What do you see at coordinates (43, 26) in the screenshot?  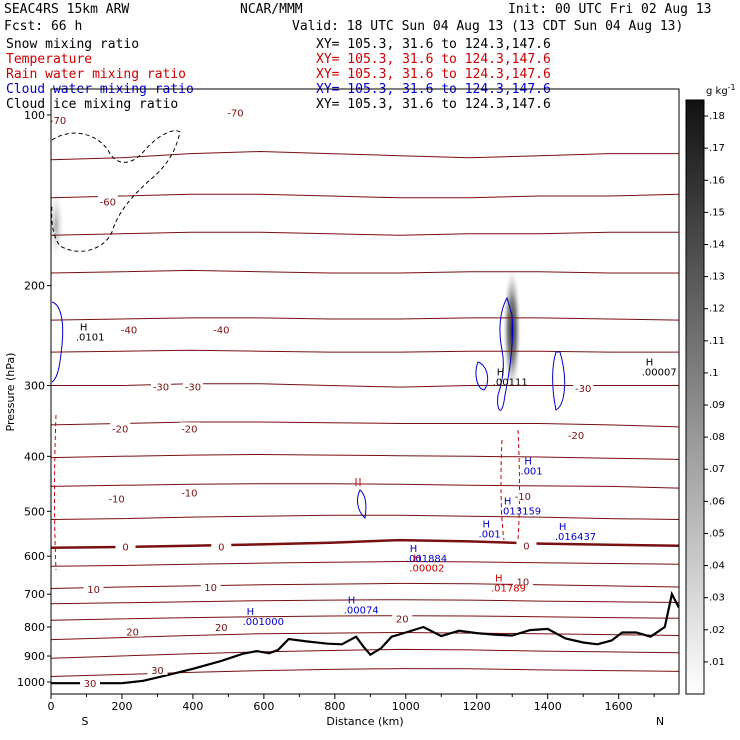 I see `forecast-hour: Fcst: 66 h` at bounding box center [43, 26].